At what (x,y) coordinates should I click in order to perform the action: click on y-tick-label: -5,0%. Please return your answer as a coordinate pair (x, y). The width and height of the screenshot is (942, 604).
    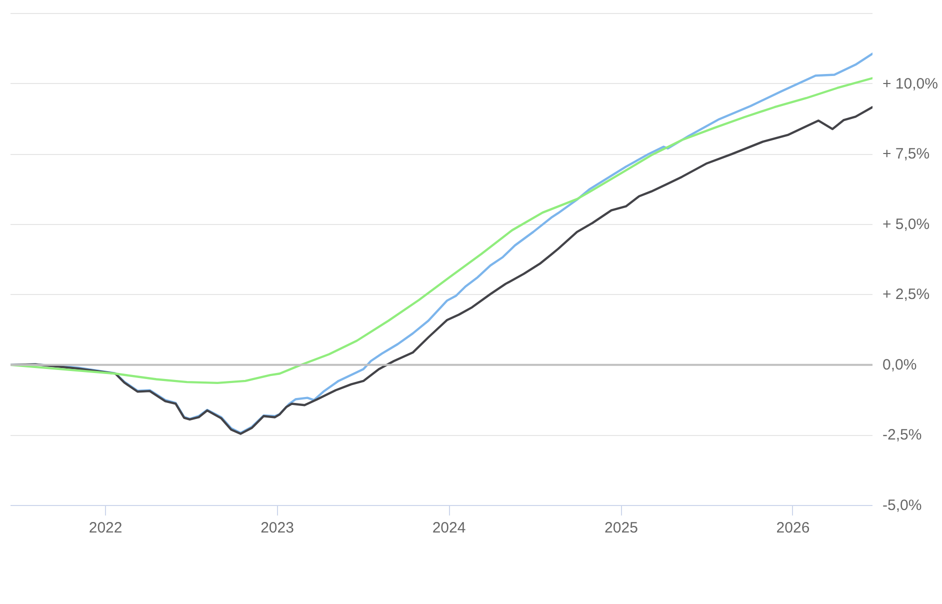
    Looking at the image, I should click on (902, 505).